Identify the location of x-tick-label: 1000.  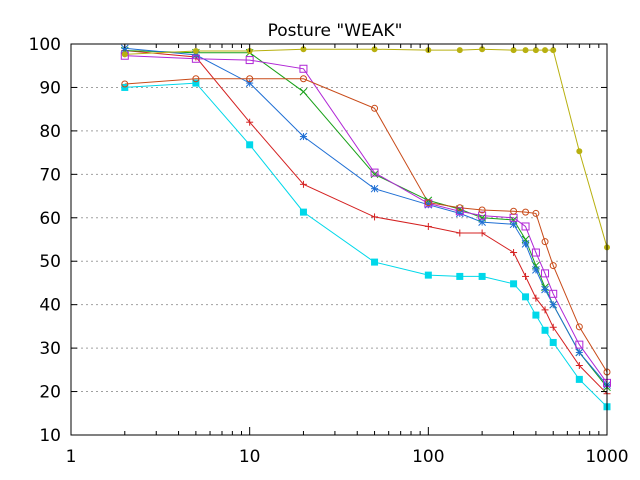
(606, 457).